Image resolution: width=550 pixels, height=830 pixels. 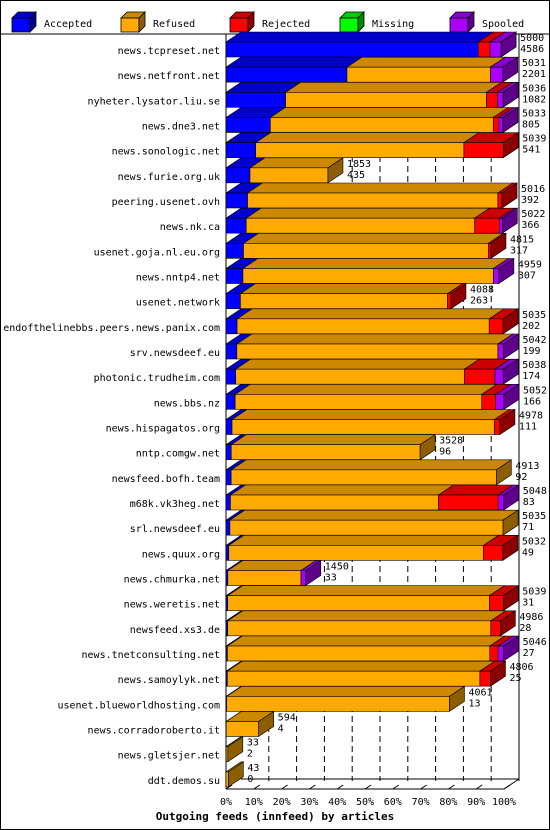 I want to click on legend-item-refused: Refused, so click(x=157, y=22).